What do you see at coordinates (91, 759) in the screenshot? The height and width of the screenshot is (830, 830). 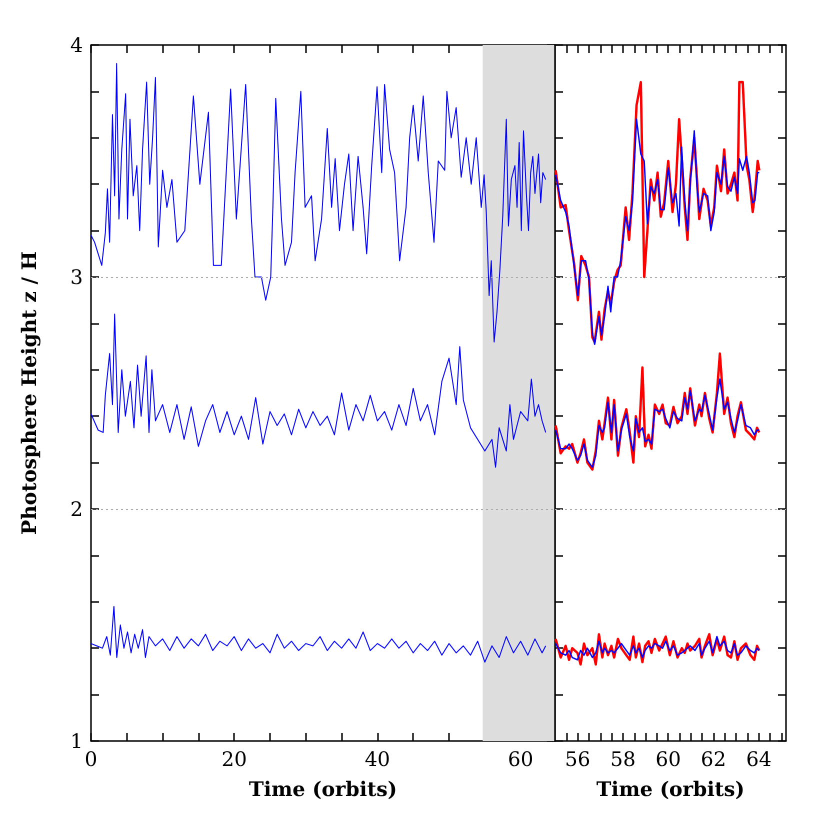 I see `x-tick-label: 0` at bounding box center [91, 759].